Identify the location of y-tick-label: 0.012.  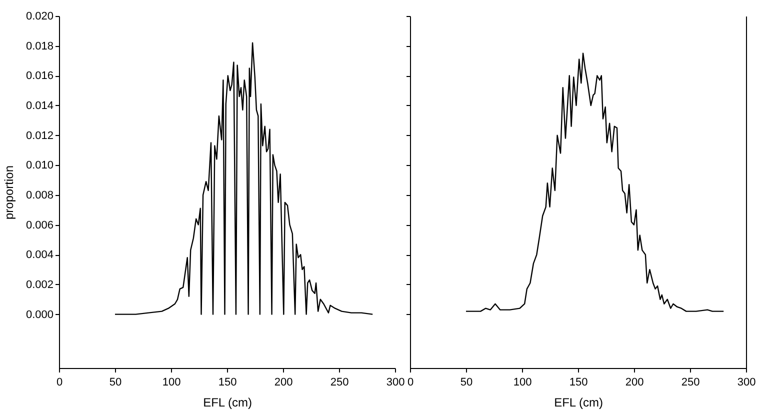
(40, 136).